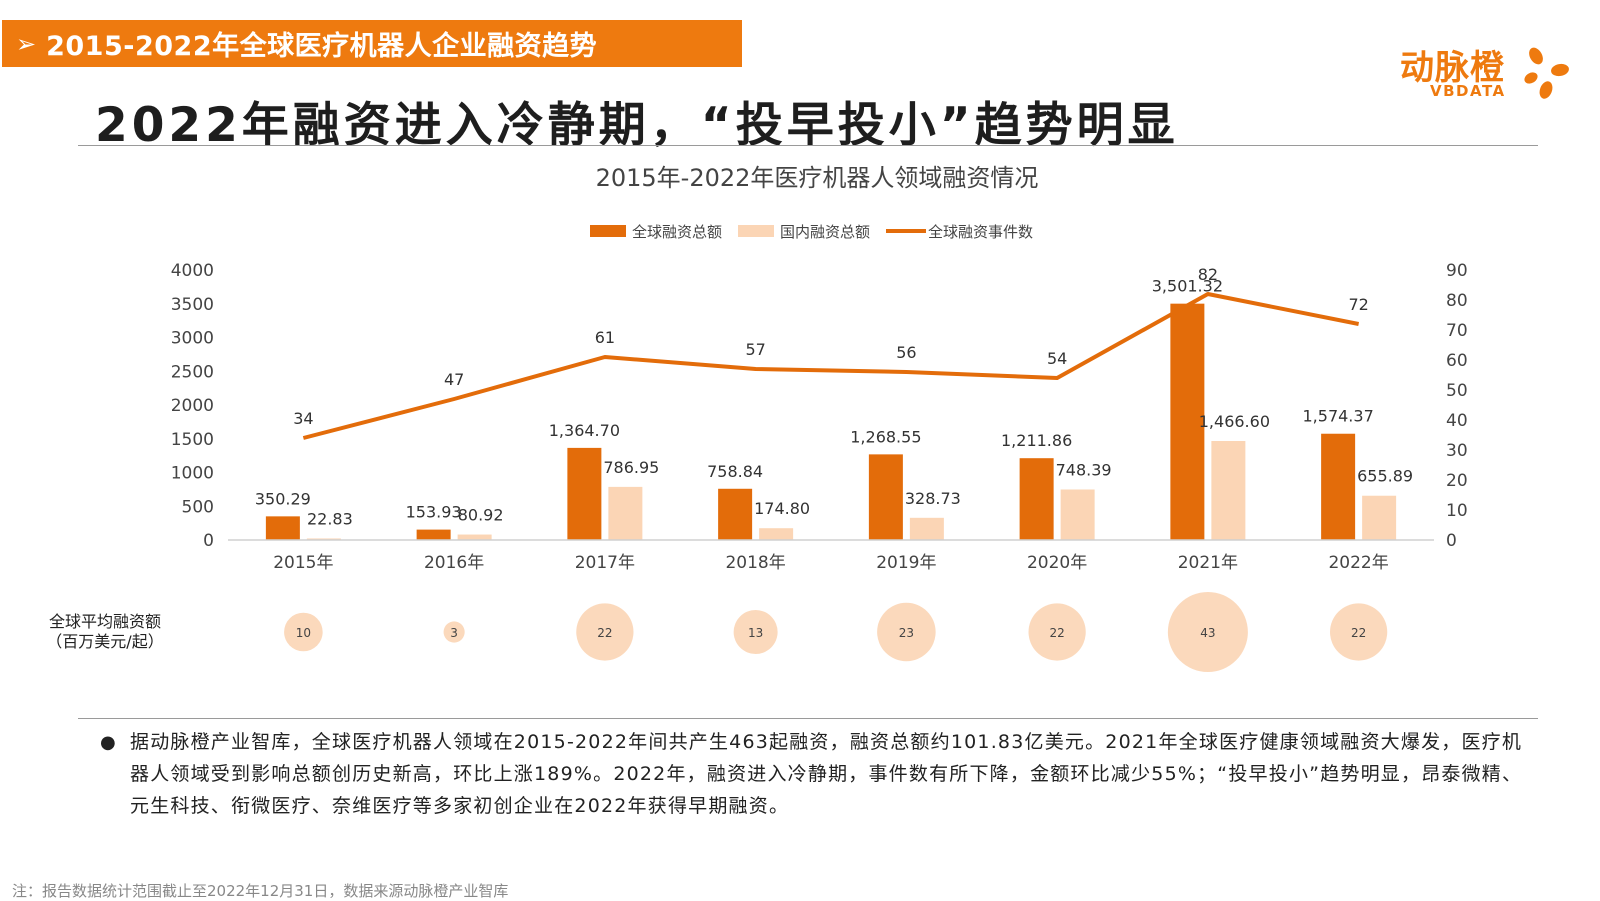  What do you see at coordinates (454, 563) in the screenshot?
I see `x-axis-tick-label: 2016年` at bounding box center [454, 563].